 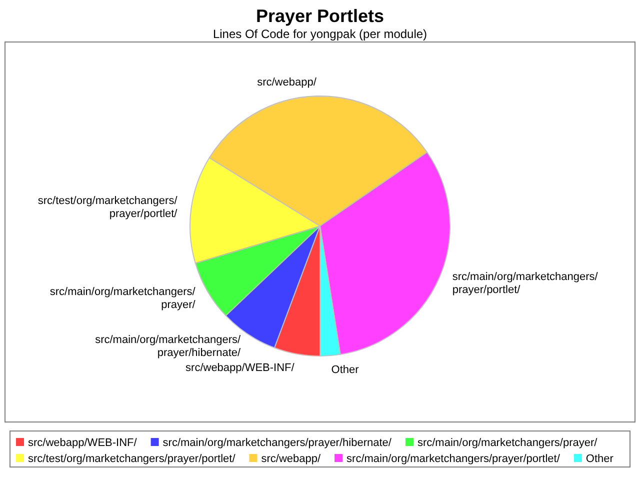 What do you see at coordinates (123, 299) in the screenshot?
I see `slice-label: src/main/org/marketchangers/prayer/` at bounding box center [123, 299].